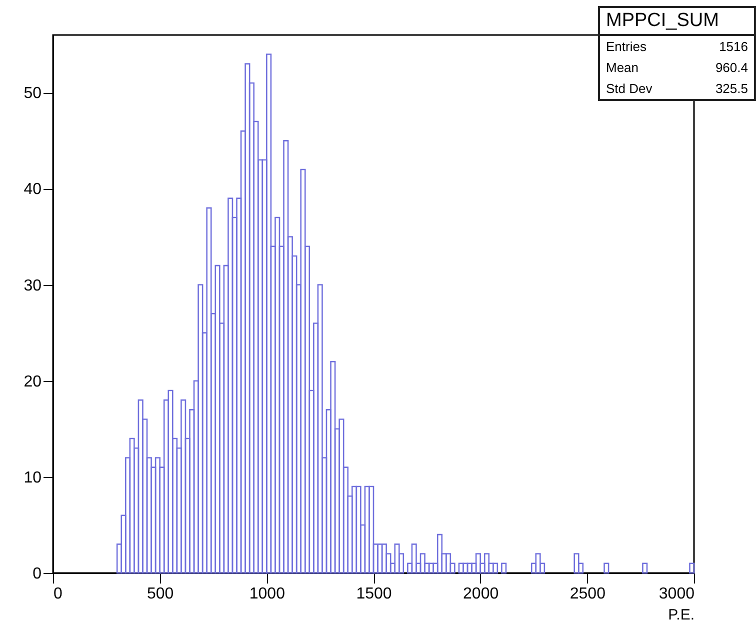 The height and width of the screenshot is (623, 756). What do you see at coordinates (677, 67) in the screenshot?
I see `text: Mean 960.4` at bounding box center [677, 67].